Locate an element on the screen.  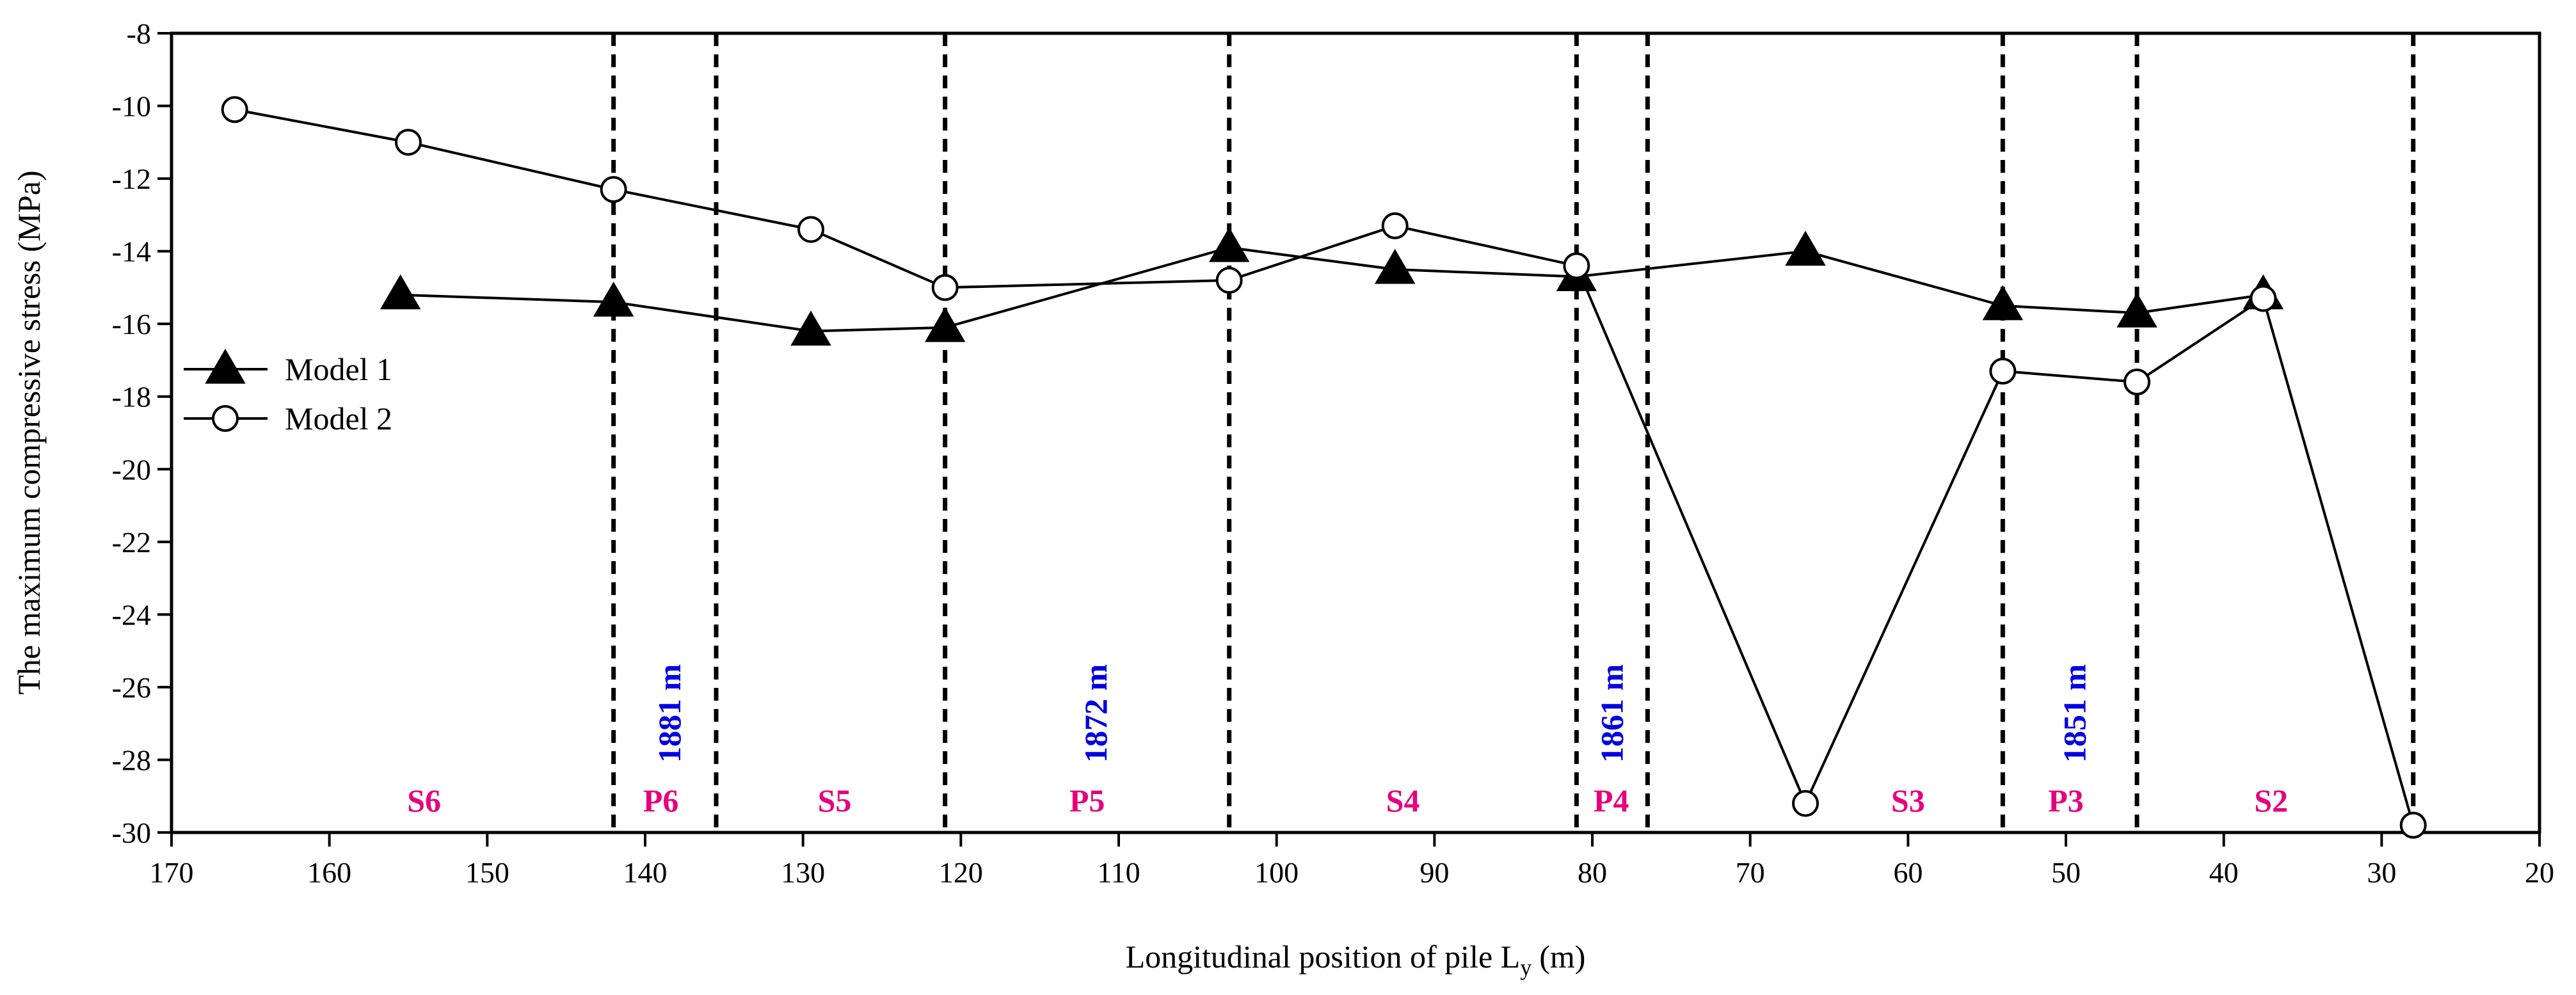
y-axis-title: The maximum compressive stress (MPa) is located at coordinates (29, 432).